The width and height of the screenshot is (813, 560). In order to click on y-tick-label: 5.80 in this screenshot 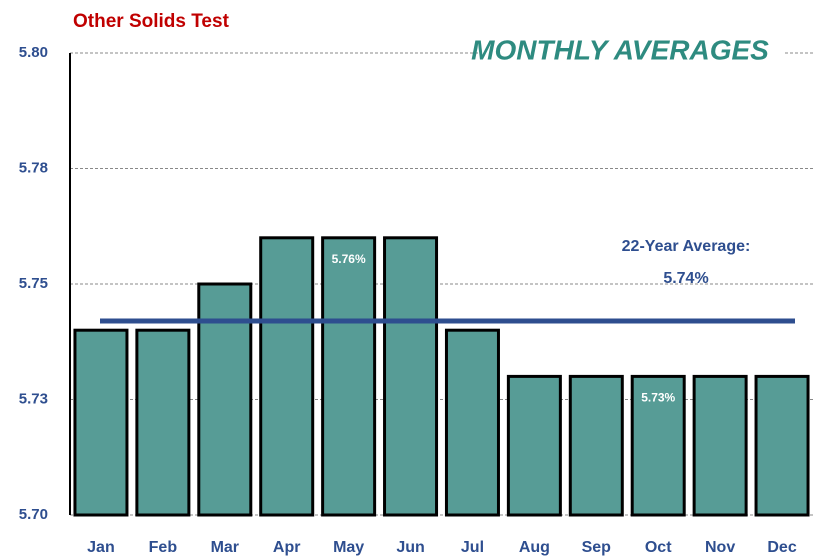, I will do `click(33, 52)`.